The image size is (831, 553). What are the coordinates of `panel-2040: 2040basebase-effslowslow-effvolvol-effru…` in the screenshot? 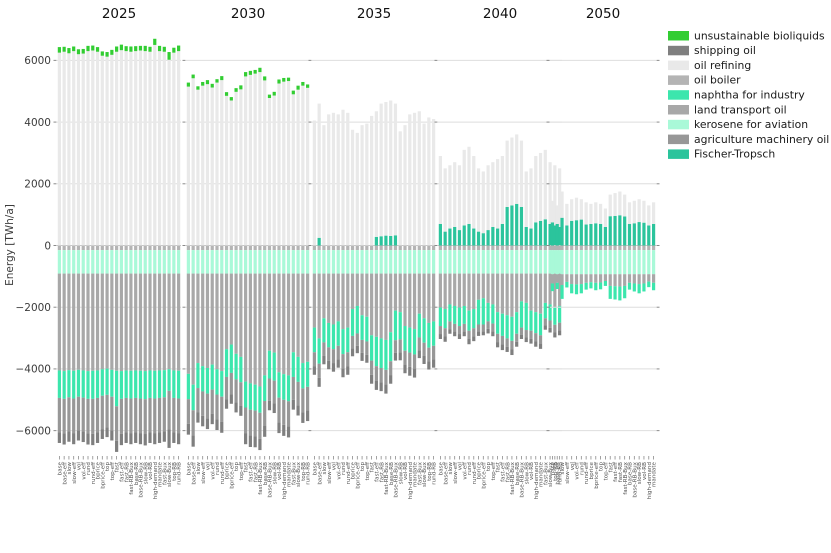 It's located at (499, 252).